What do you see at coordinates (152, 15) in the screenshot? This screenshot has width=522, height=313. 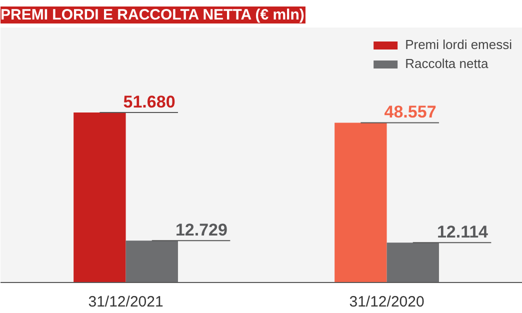 I see `chart-title: PREMI LORDI E RACCOLTA NETTA (€ mln)` at bounding box center [152, 15].